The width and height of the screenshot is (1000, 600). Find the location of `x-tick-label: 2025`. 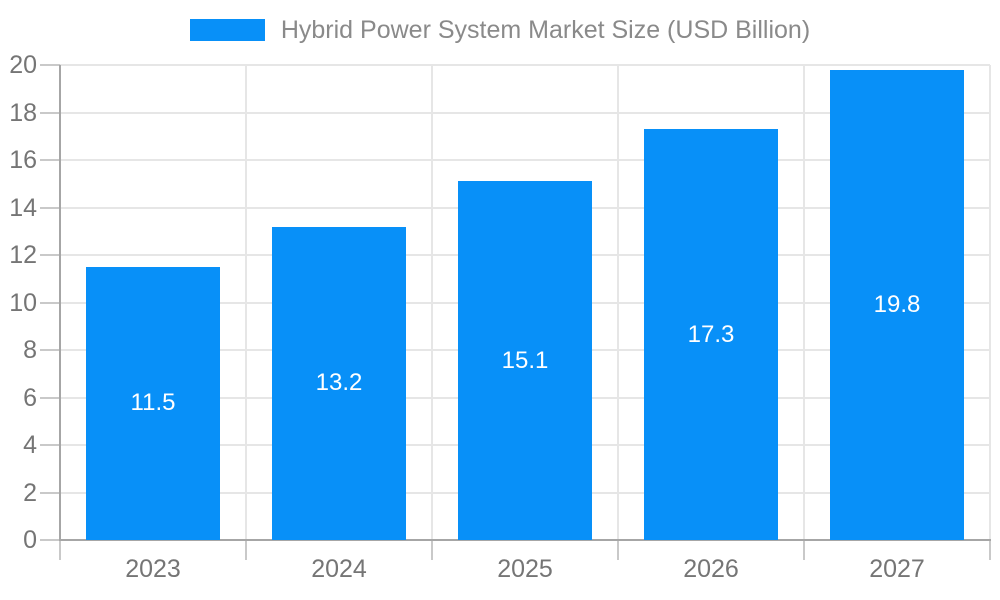

x-tick-label: 2025 is located at coordinates (525, 569).